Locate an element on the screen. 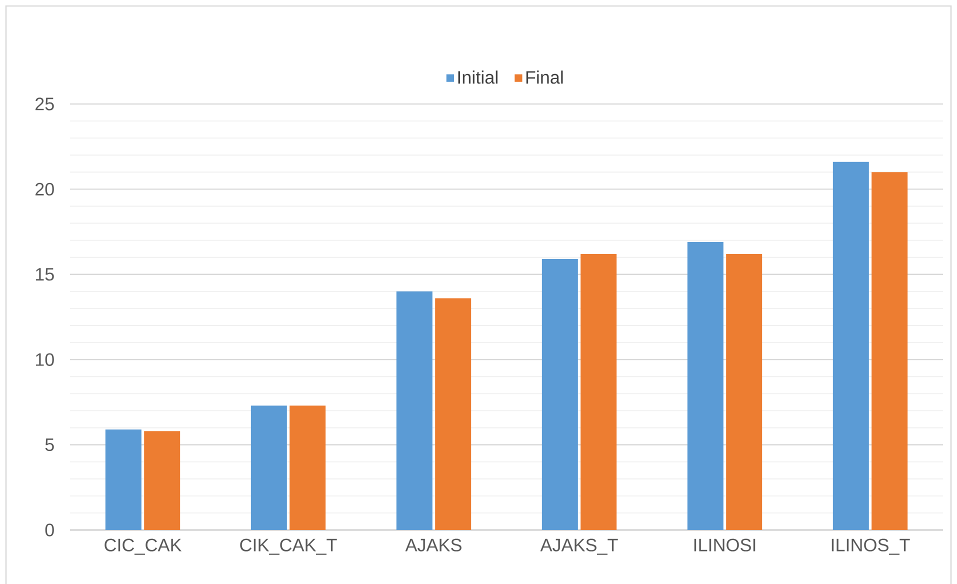 The image size is (957, 584). y-tick-label: 20 is located at coordinates (45, 189).